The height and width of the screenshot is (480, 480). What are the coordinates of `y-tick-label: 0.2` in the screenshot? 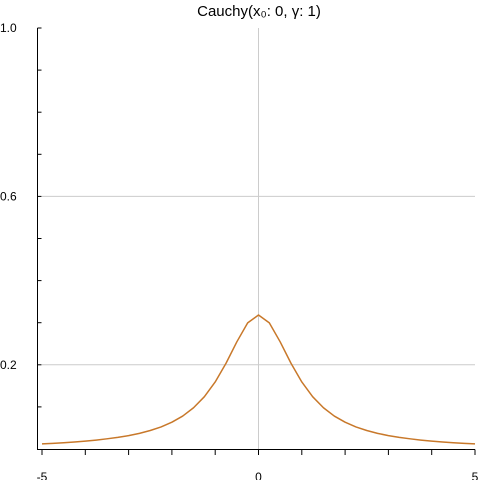 It's located at (8, 365).